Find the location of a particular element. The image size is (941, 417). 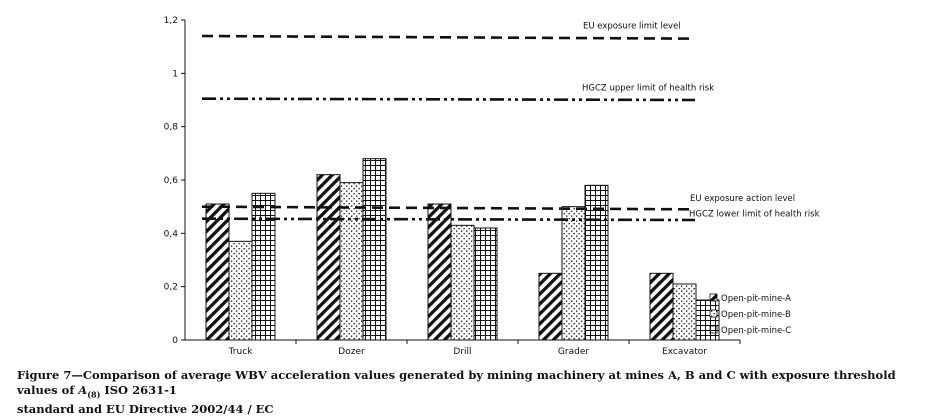

bar-open-pit-mine-c-truck is located at coordinates (263, 266).